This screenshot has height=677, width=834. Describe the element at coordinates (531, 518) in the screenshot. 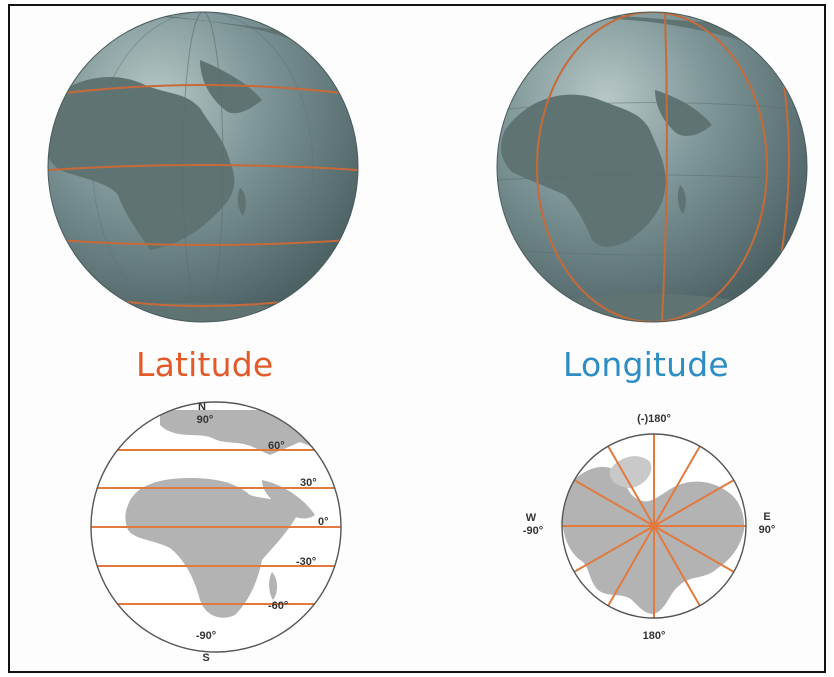

I see `west-letter-label: W` at that location.